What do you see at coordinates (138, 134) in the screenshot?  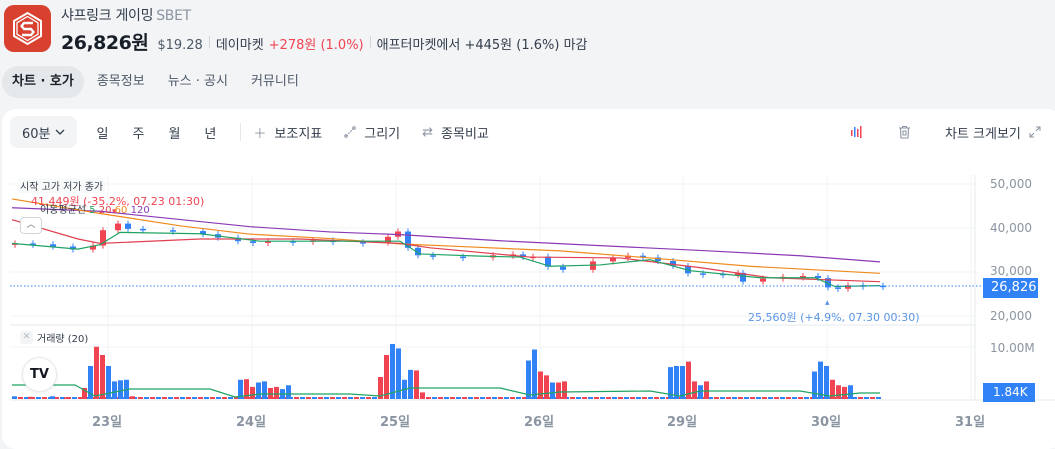 I see `timeframe-week: 주` at bounding box center [138, 134].